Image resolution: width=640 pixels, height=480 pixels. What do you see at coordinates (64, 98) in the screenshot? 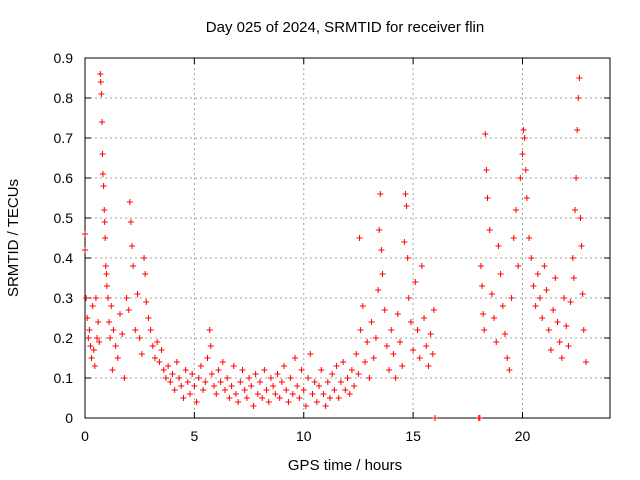
I see `y-tick-label: 0.8` at bounding box center [64, 98].